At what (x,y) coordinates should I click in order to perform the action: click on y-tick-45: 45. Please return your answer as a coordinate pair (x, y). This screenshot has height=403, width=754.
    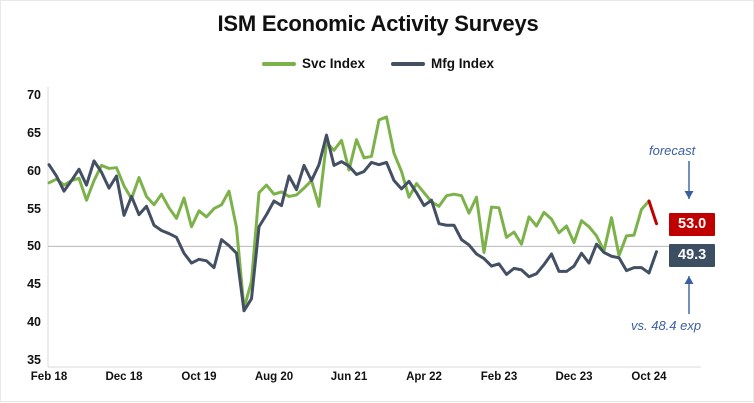
    Looking at the image, I should click on (34, 284).